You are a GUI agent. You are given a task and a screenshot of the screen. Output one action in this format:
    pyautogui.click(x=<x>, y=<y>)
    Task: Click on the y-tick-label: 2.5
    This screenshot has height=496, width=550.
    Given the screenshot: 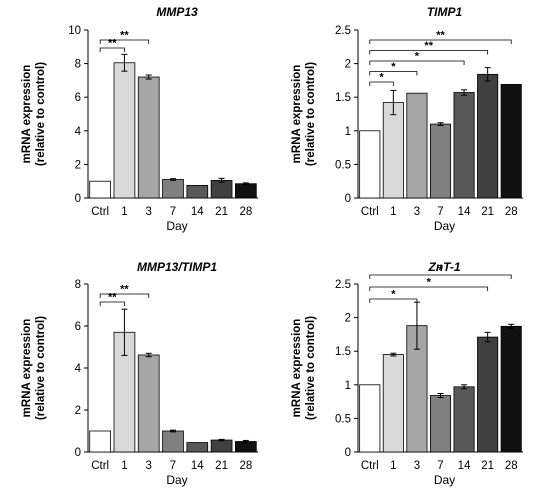 What is the action you would take?
    pyautogui.click(x=343, y=31)
    